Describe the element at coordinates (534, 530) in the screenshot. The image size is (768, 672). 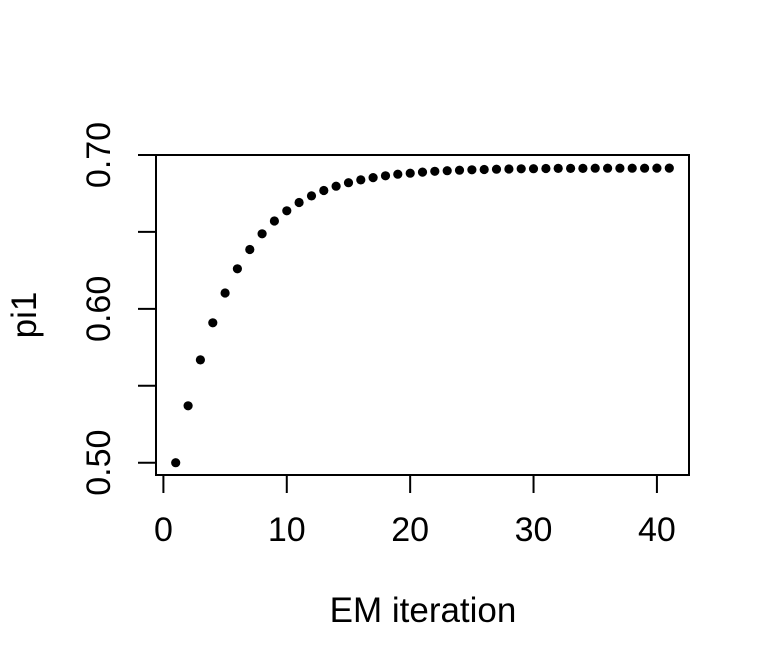
I see `x-tick-label: 30` at that location.